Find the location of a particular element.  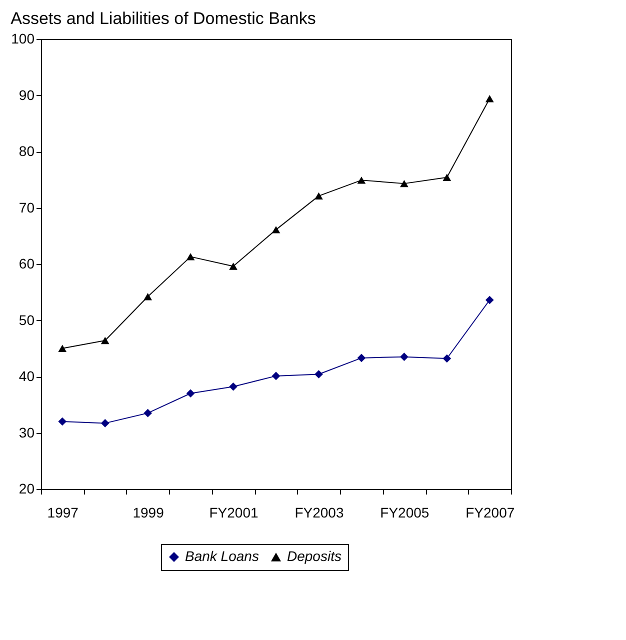

y-tick-label: 90 is located at coordinates (26, 94).